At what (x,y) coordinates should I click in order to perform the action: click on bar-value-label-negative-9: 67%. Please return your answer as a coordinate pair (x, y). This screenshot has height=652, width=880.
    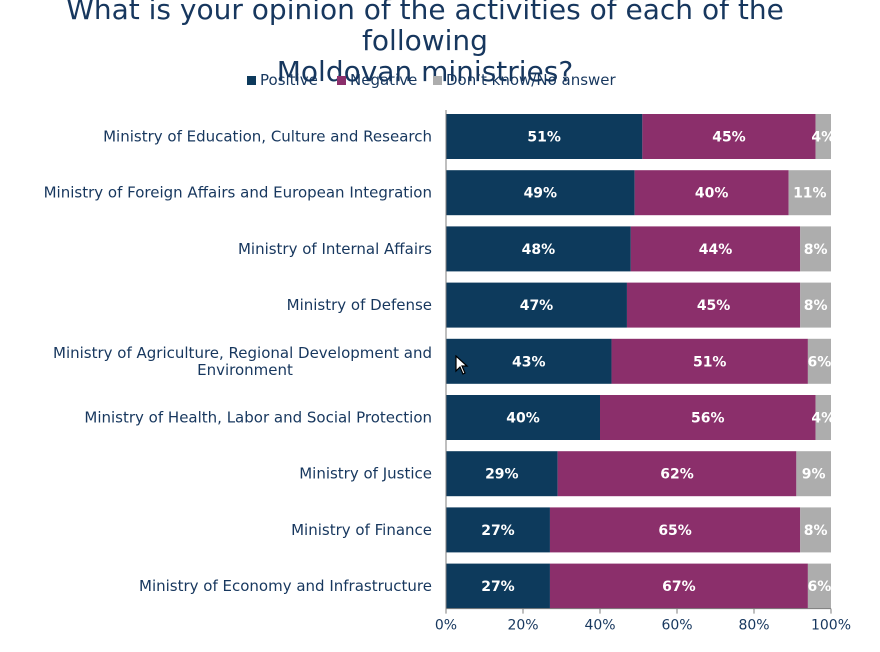
    Looking at the image, I should click on (679, 587).